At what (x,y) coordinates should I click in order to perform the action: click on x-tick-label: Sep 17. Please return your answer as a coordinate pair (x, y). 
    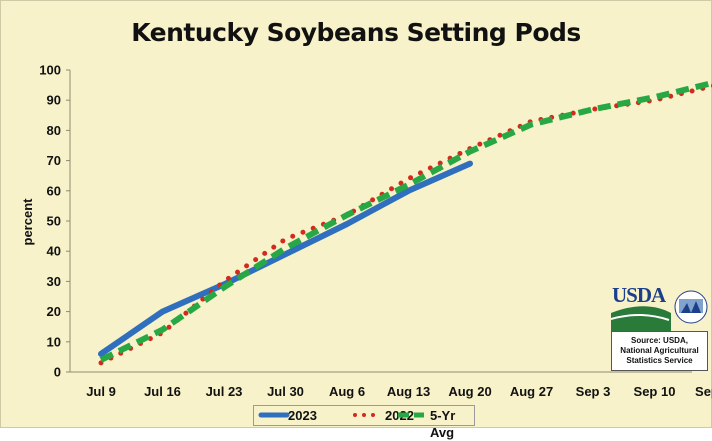
    Looking at the image, I should click on (703, 391).